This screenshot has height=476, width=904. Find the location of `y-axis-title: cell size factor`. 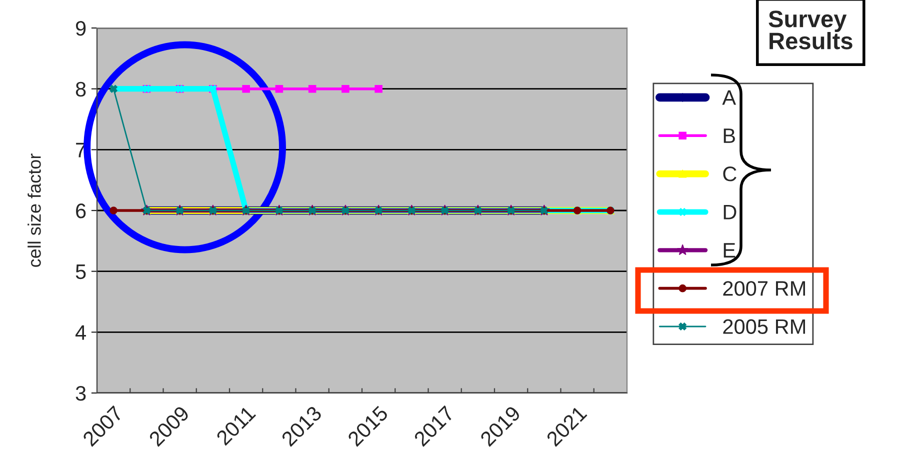

y-axis-title: cell size factor is located at coordinates (34, 210).